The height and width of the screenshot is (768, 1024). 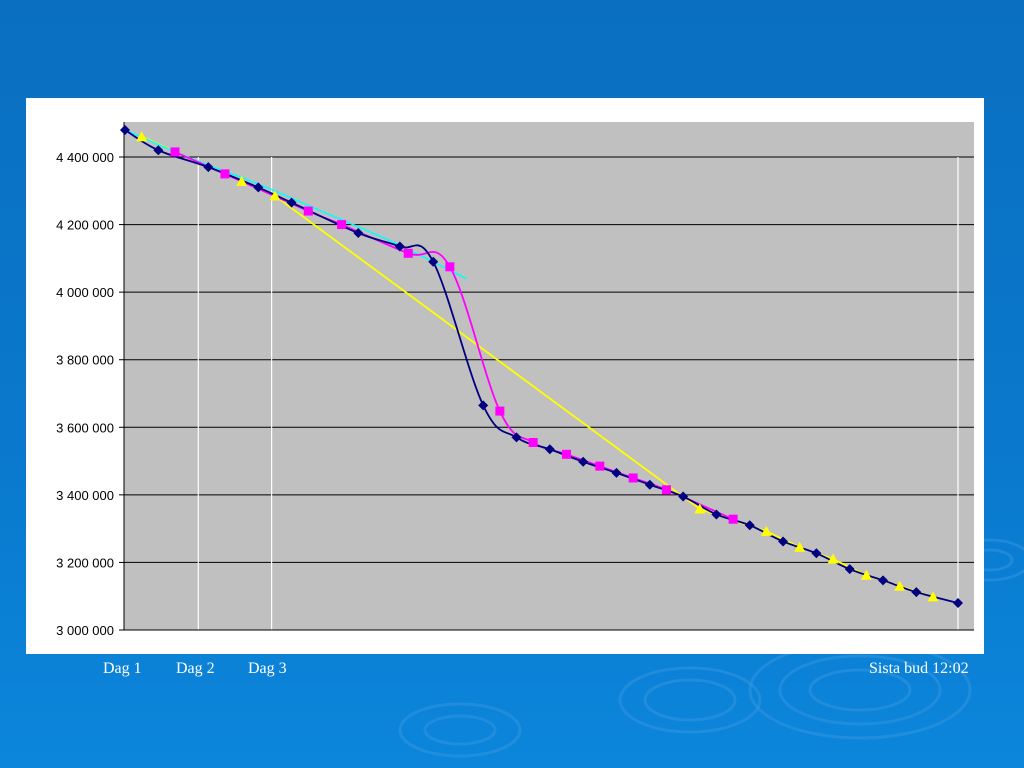 What do you see at coordinates (85, 495) in the screenshot?
I see `y-tick-label-2: 3 400 000` at bounding box center [85, 495].